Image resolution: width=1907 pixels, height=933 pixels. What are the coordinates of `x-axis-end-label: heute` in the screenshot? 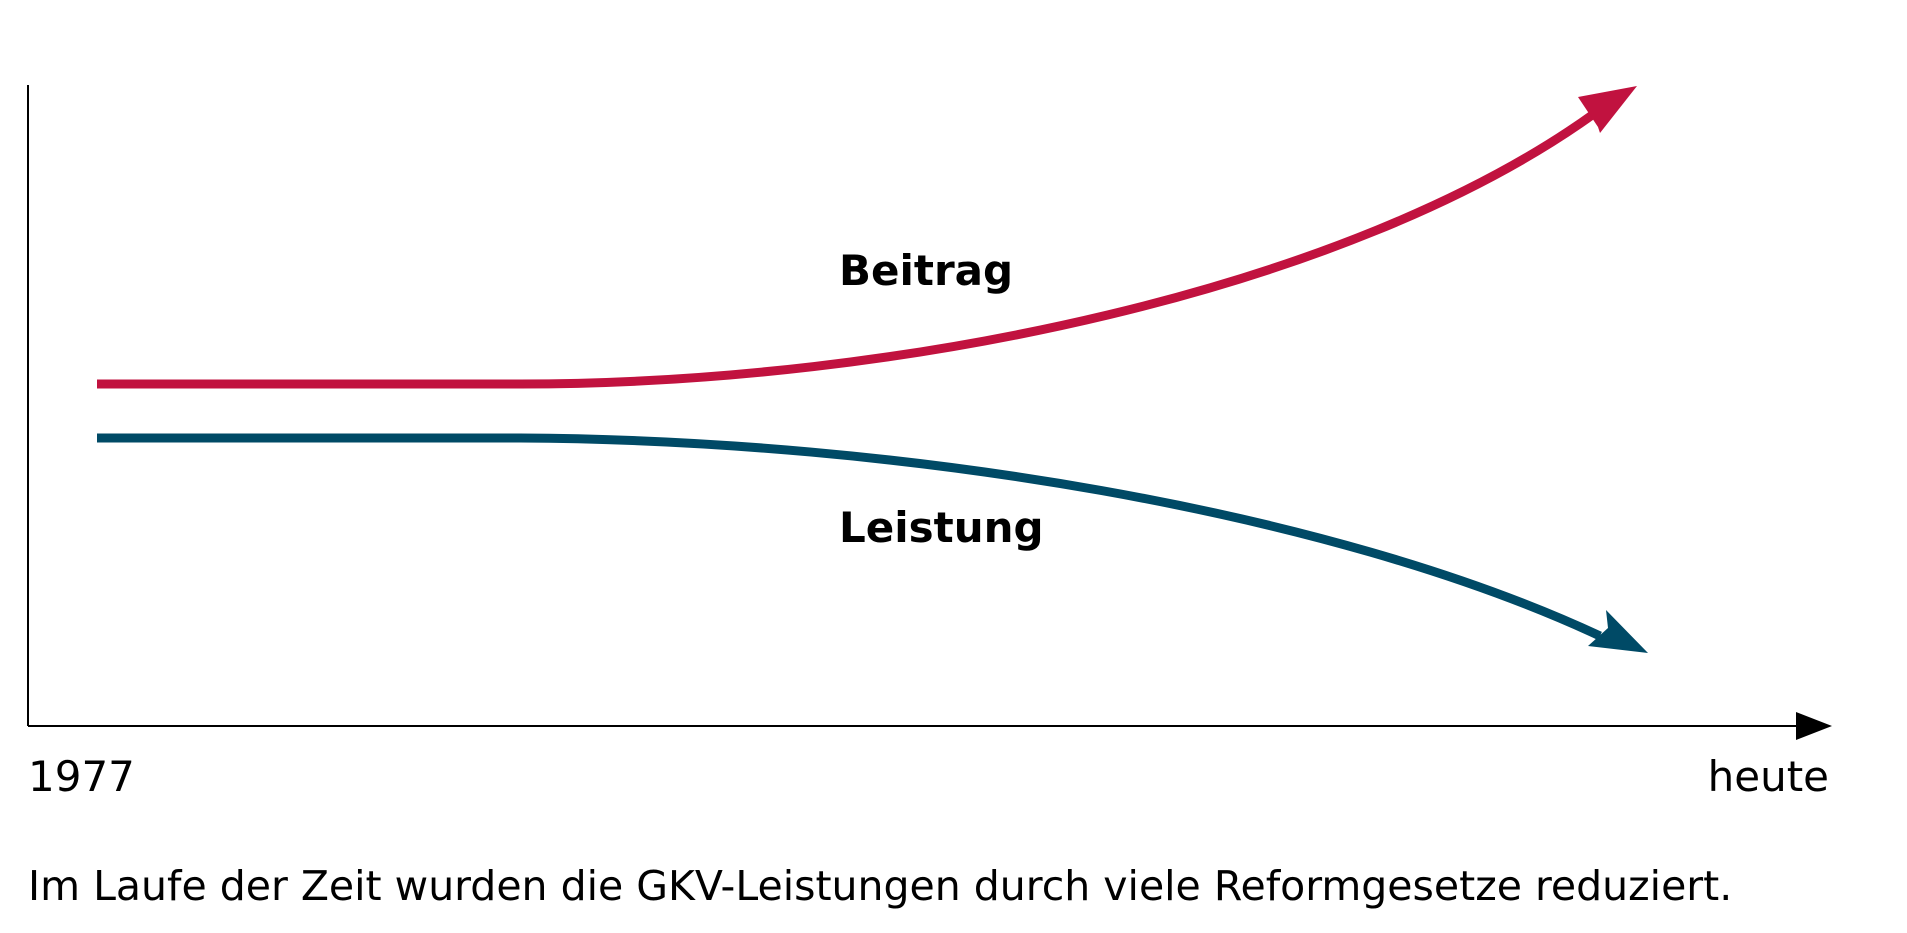 It's located at (1768, 776).